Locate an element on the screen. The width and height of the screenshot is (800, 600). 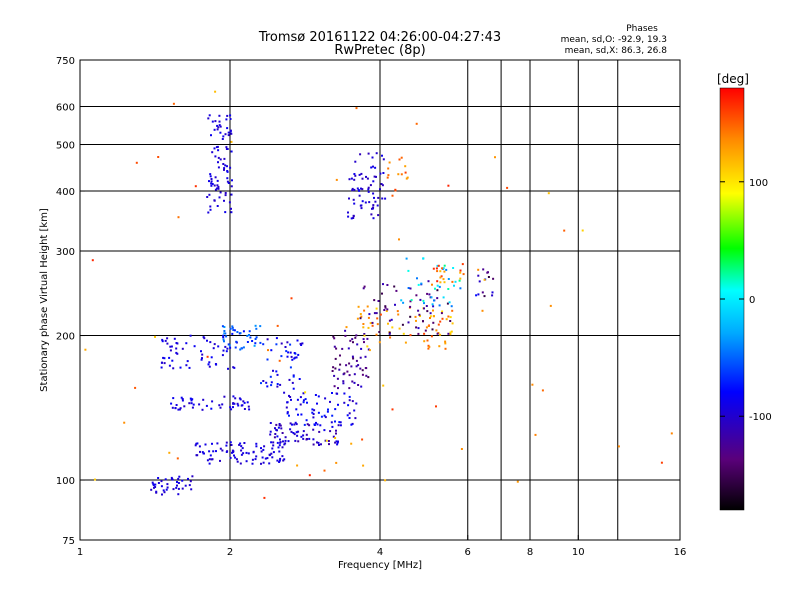
x-axis-label: Frequency [MHz] is located at coordinates (380, 565).